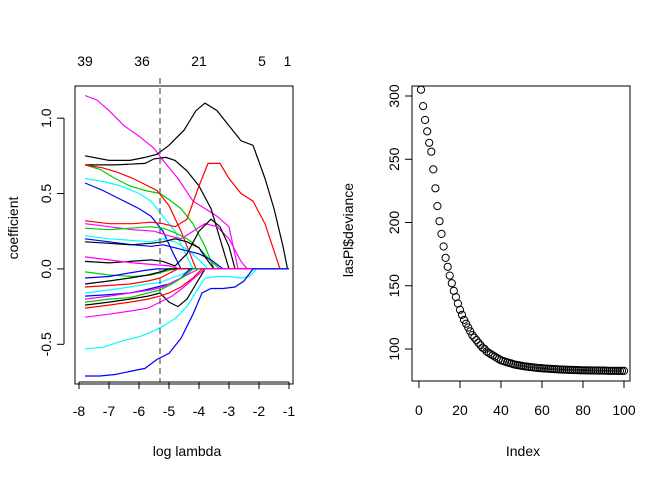 The image size is (672, 480). What do you see at coordinates (184, 61) in the screenshot?
I see `left-top-axis: 39 36 21 5 1` at bounding box center [184, 61].